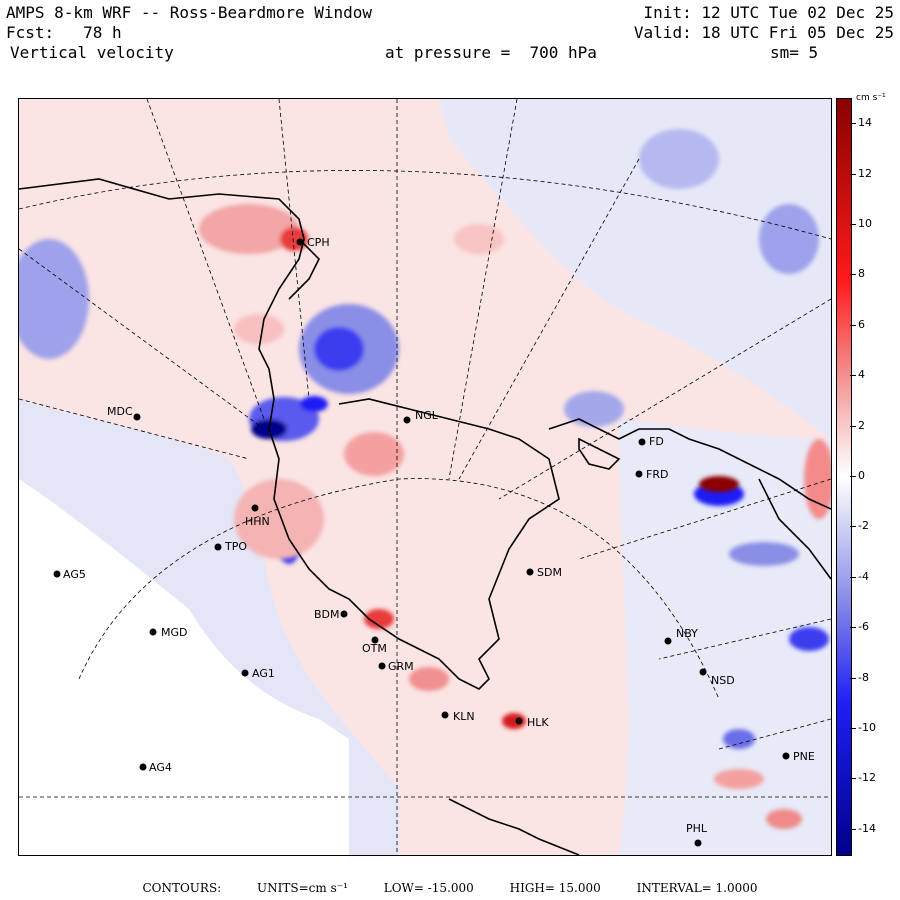 The image size is (900, 900). What do you see at coordinates (160, 767) in the screenshot?
I see `svg-text: AG4` at bounding box center [160, 767].